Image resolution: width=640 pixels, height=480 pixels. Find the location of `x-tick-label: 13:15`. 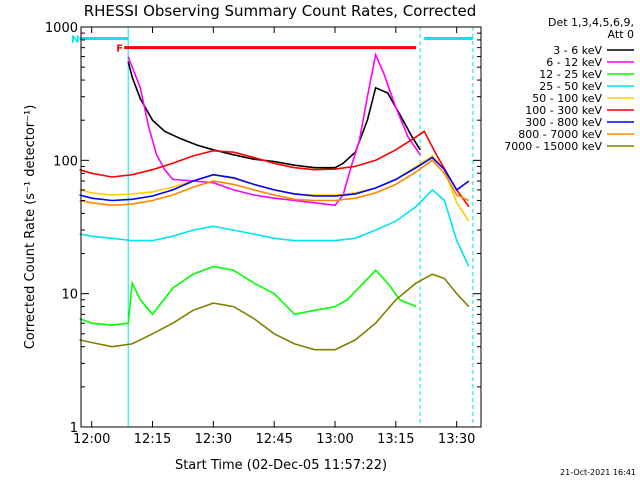

x-tick-label: 13:15 is located at coordinates (395, 439).